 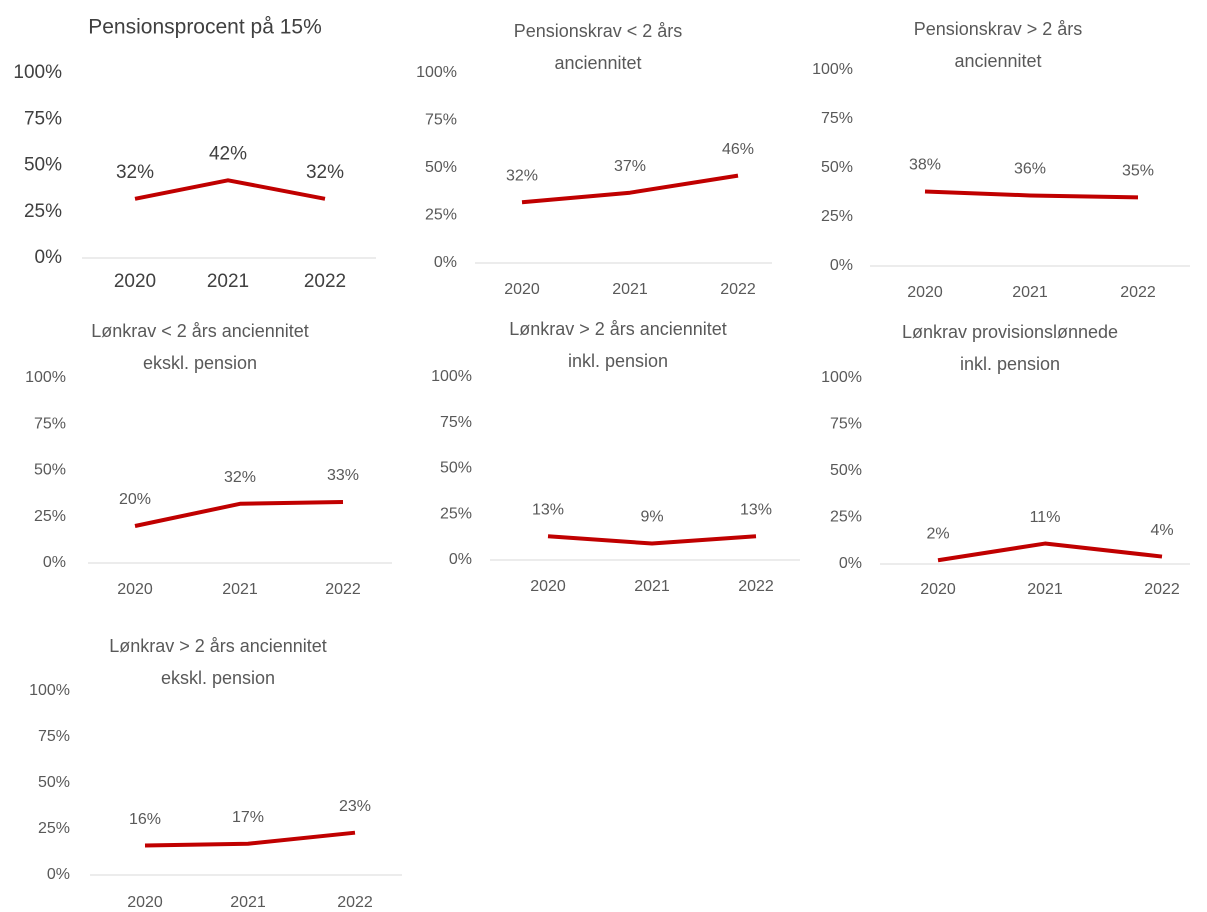 What do you see at coordinates (598, 31) in the screenshot?
I see `chart-title: Pensionskrav < 2 års` at bounding box center [598, 31].